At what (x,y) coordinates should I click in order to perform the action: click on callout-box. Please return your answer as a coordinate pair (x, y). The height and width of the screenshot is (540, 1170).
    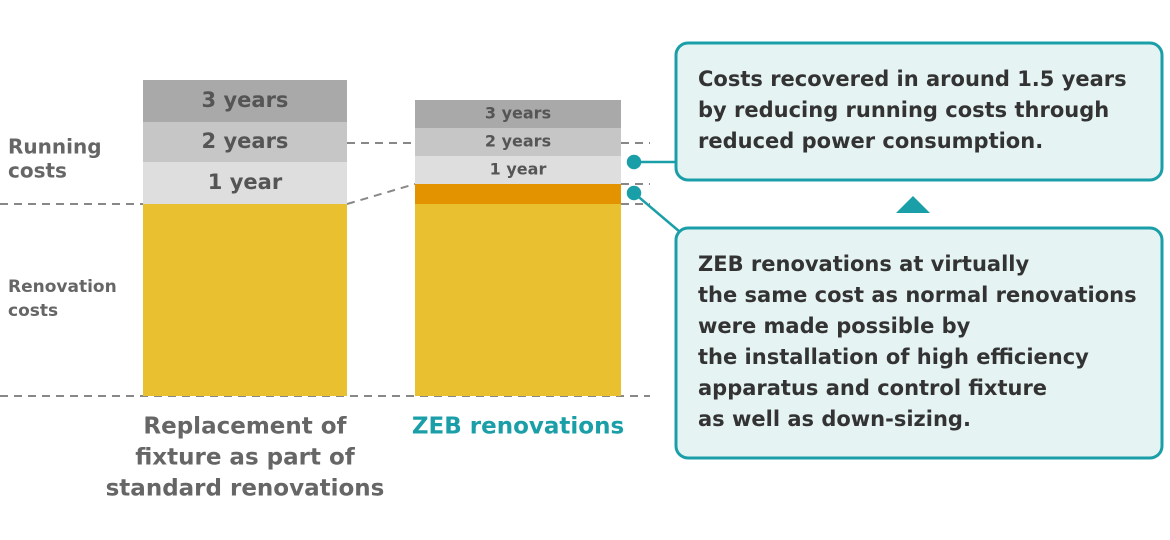
    Looking at the image, I should click on (919, 111).